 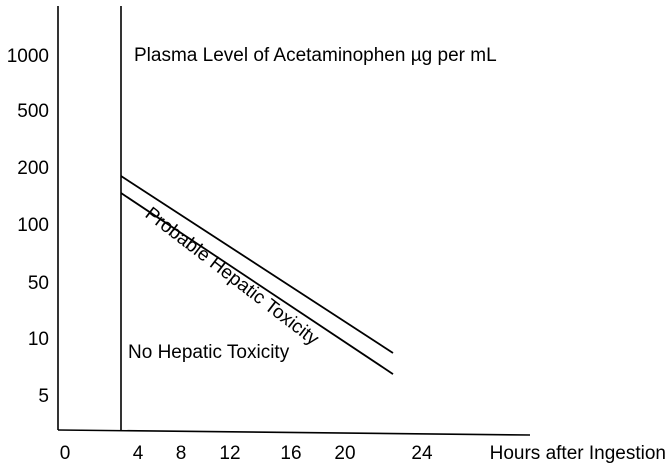 What do you see at coordinates (294, 432) in the screenshot?
I see `x-axis` at bounding box center [294, 432].